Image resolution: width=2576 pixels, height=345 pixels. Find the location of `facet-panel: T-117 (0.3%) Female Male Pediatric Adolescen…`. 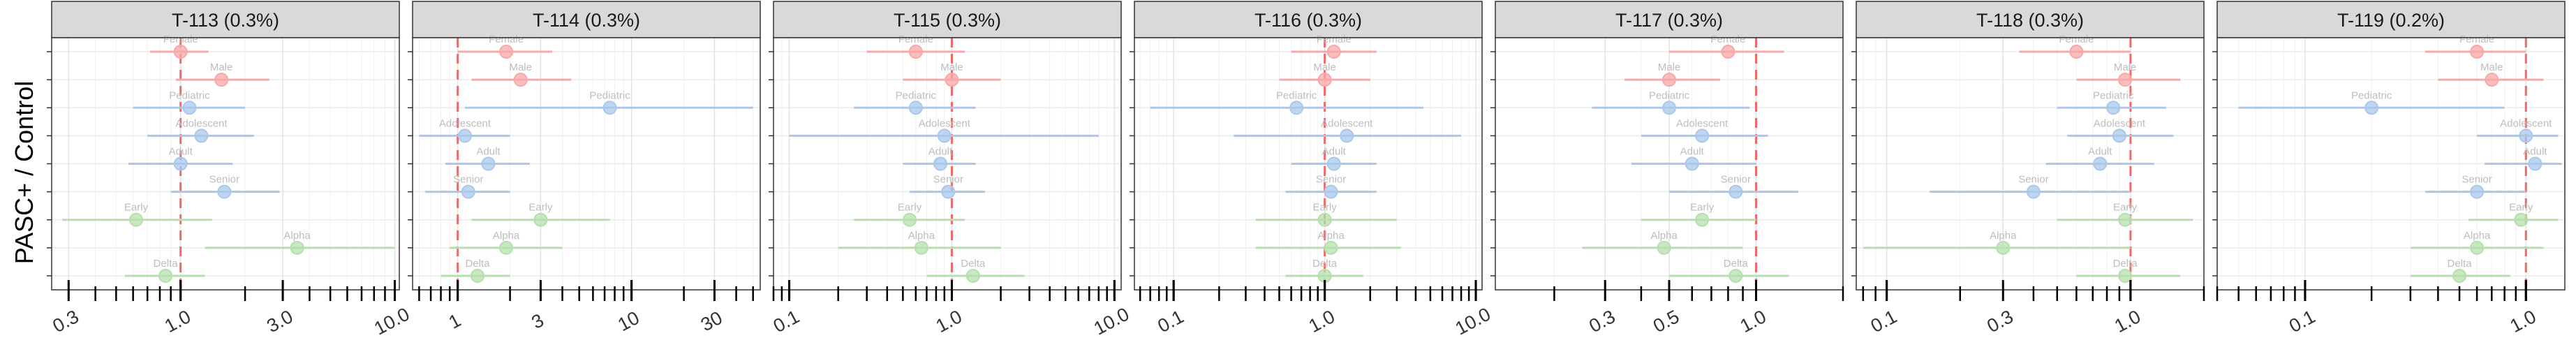

facet-panel: T-117 (0.3%) Female Male Pediatric Adolescen… is located at coordinates (1667, 169).